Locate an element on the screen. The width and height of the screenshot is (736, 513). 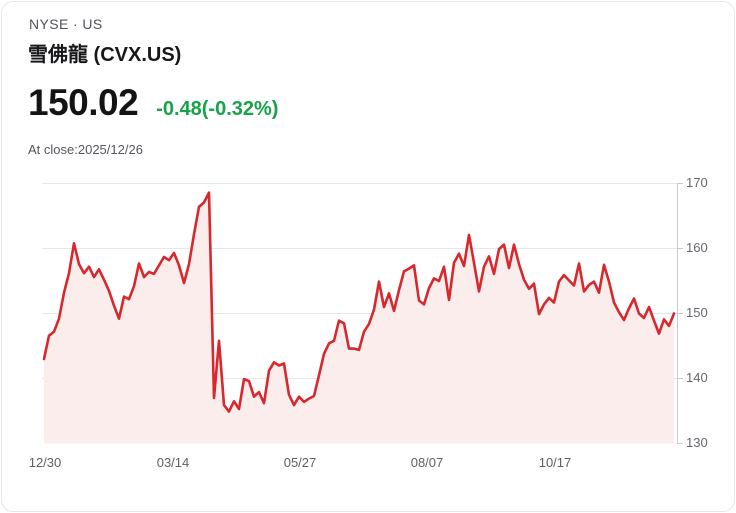
price-row: 150.02 -0.48(-0.32%) is located at coordinates (153, 103).